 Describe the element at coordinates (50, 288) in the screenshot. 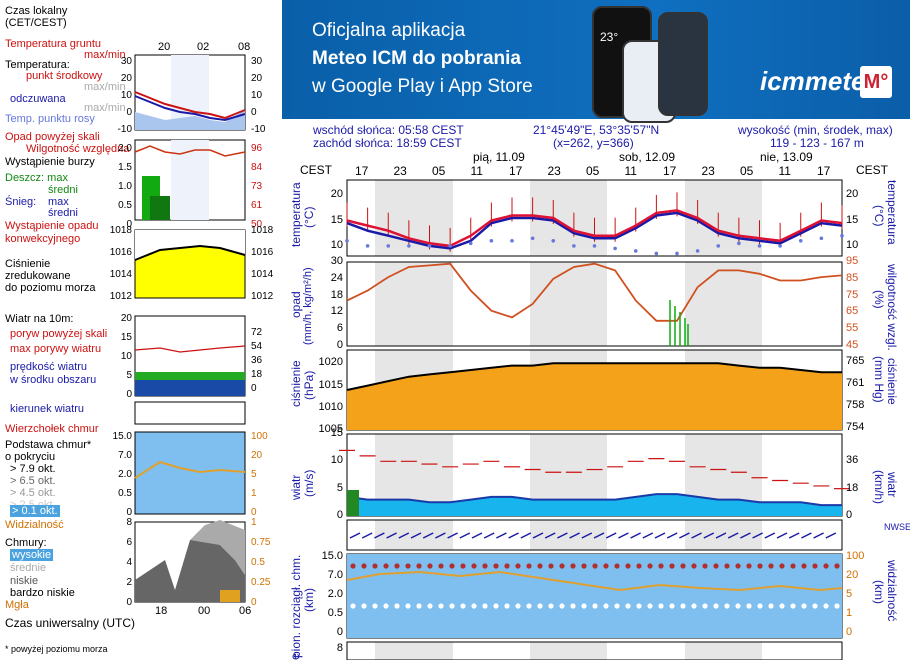

I see `legend-pressure3: do poziomu morza` at that location.